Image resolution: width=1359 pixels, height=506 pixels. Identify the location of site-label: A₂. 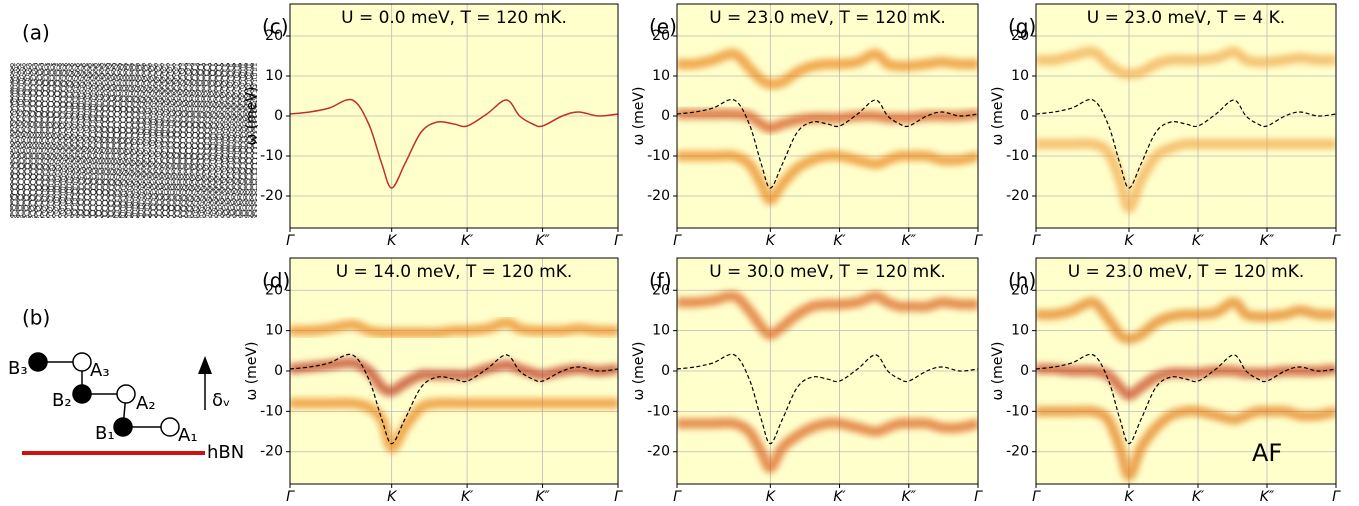
(146, 403).